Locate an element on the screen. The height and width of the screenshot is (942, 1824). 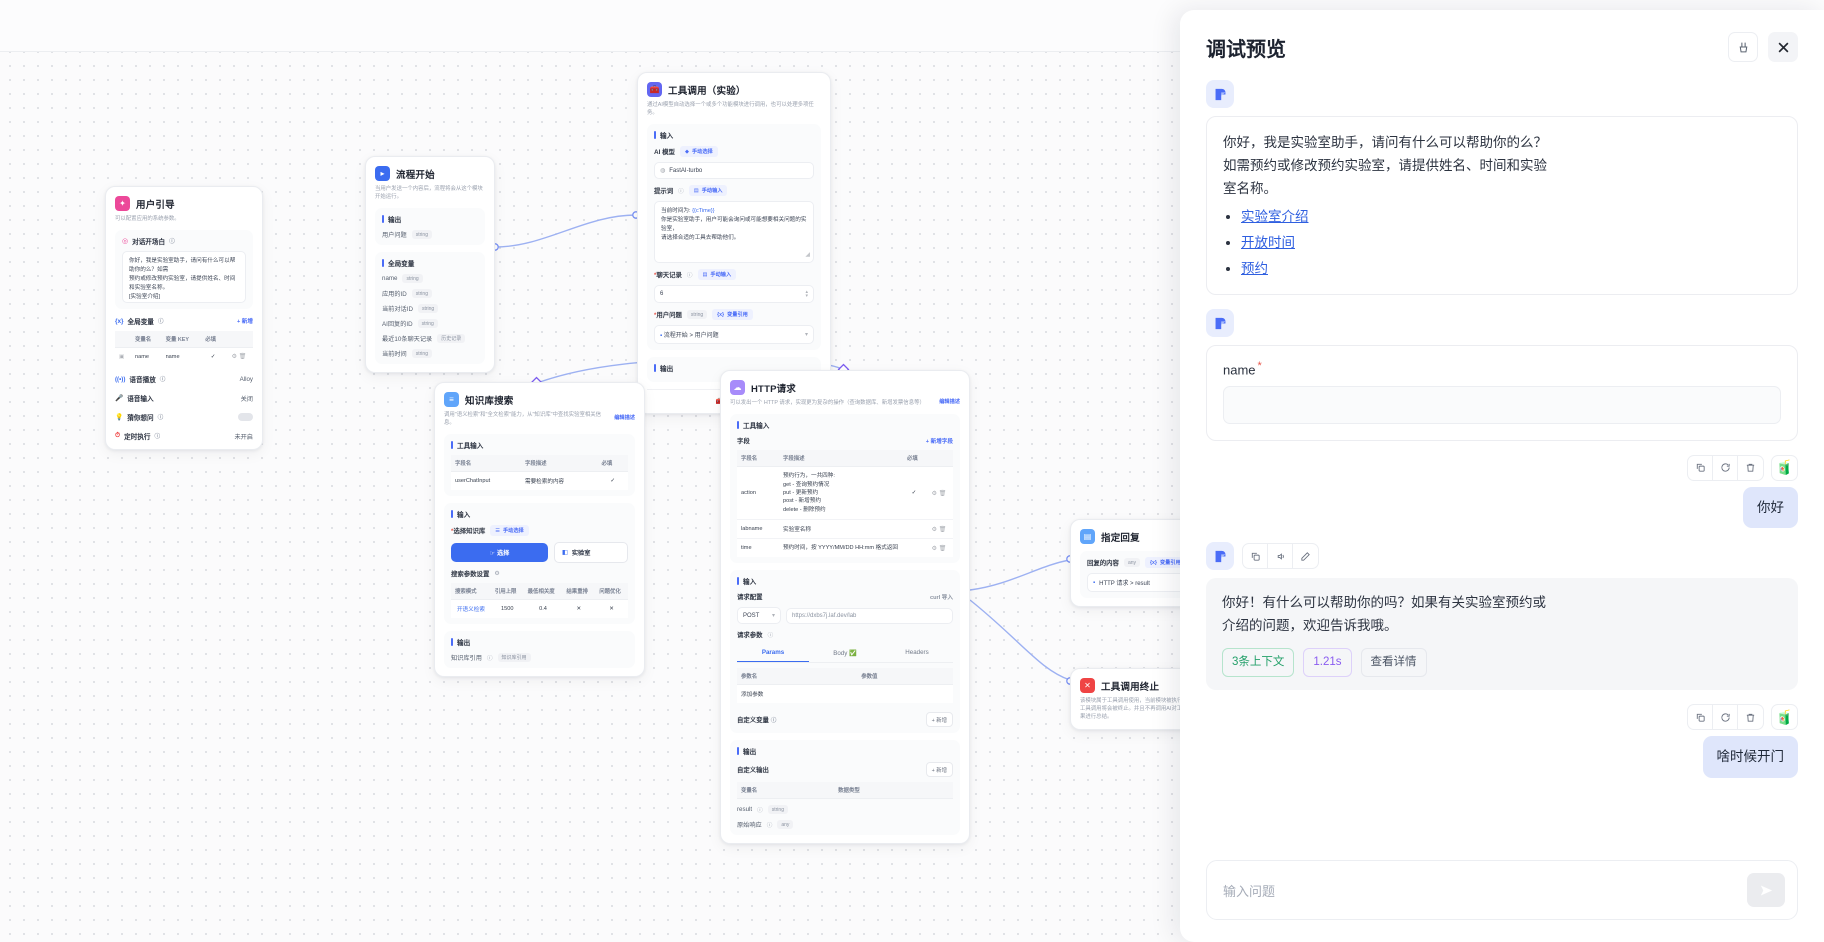
add-custom-var-button: + 新增 is located at coordinates (939, 720).